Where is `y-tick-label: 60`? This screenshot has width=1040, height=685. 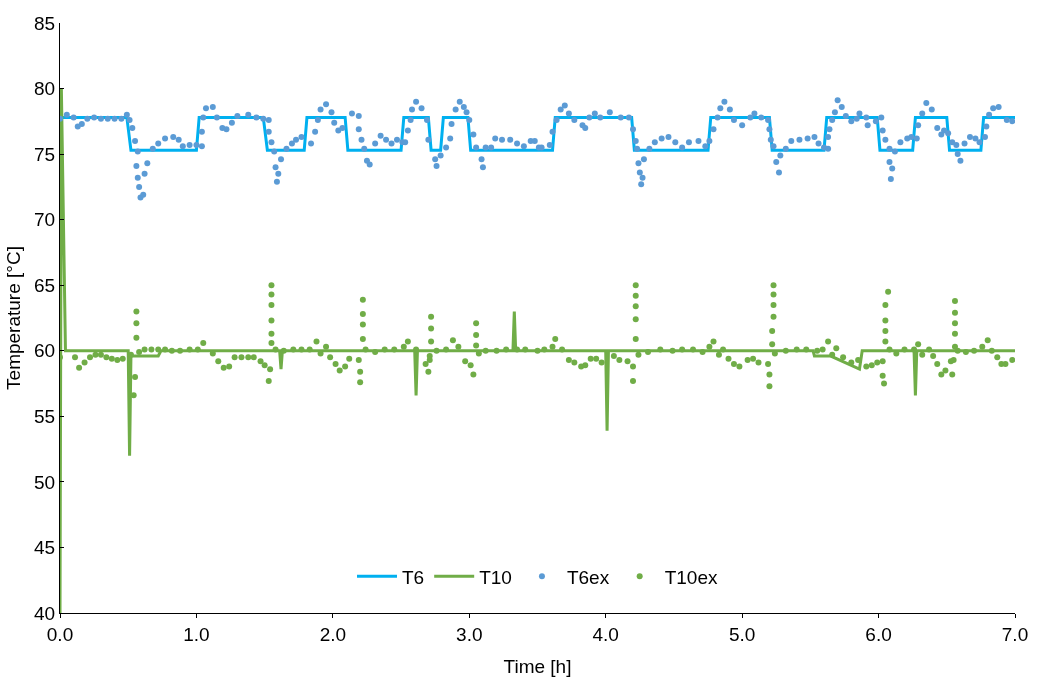 y-tick-label: 60 is located at coordinates (45, 351).